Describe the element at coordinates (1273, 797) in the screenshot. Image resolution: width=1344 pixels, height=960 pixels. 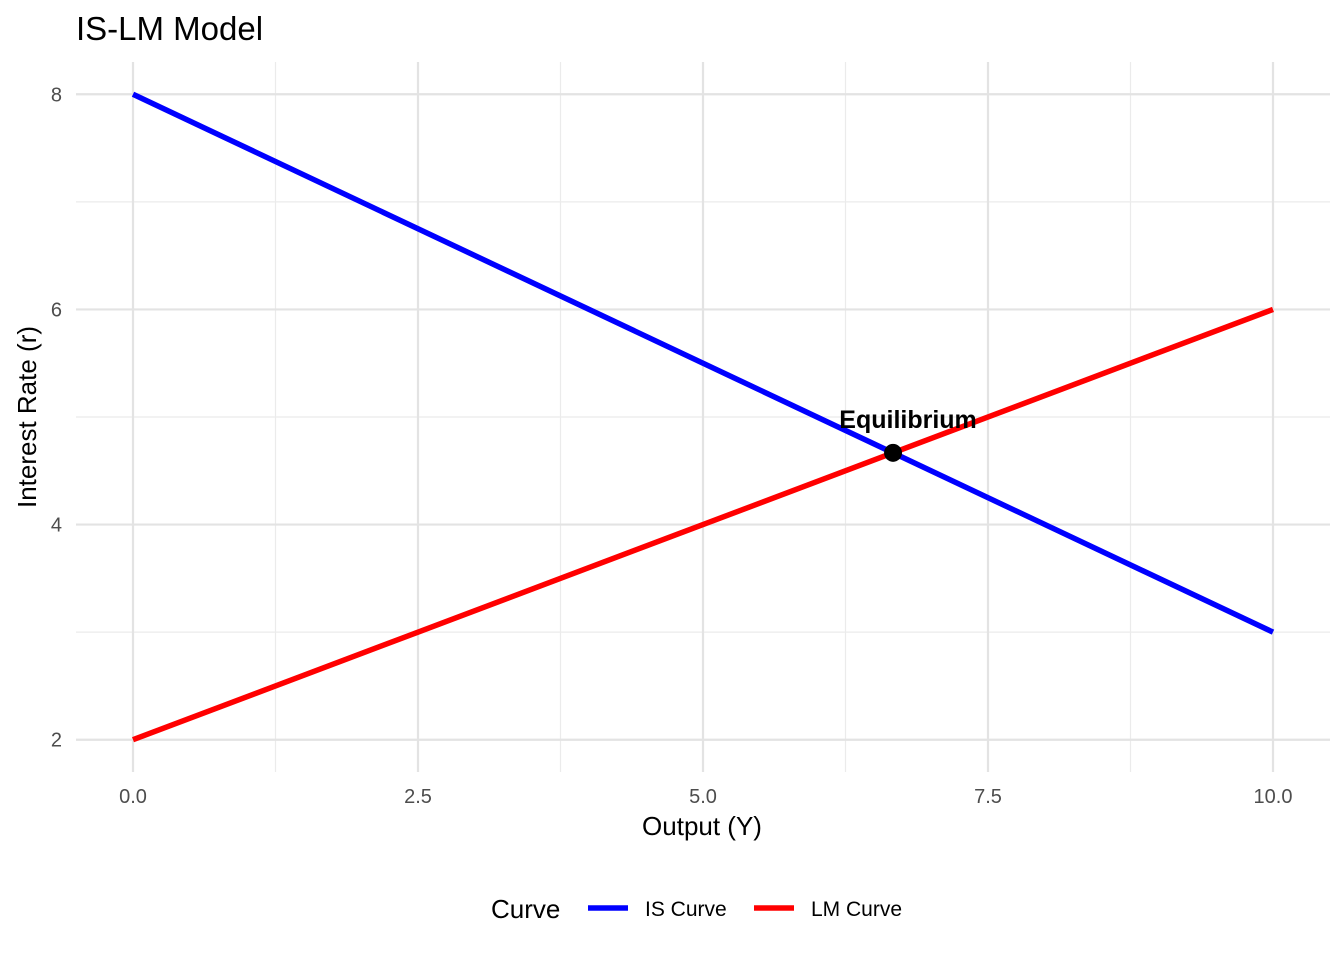
I see `x-tick-label: 10.0` at that location.